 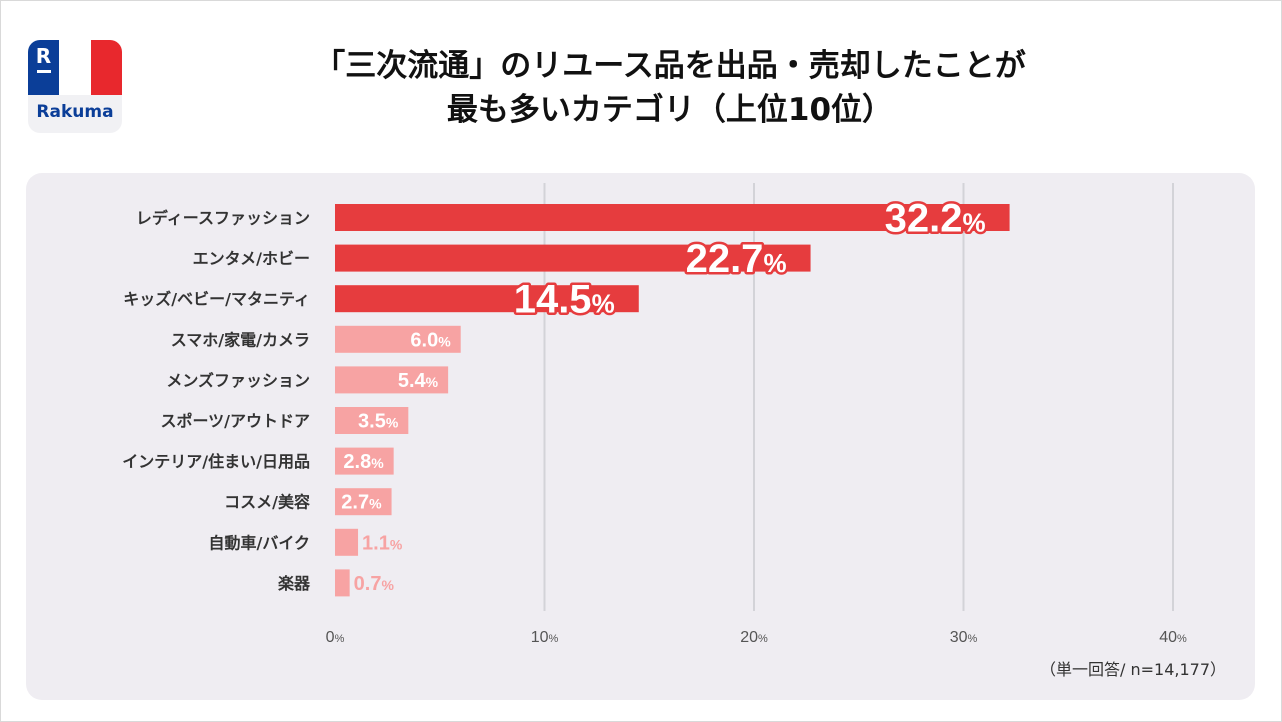 What do you see at coordinates (1132, 669) in the screenshot?
I see `sample-note: （単一回答/ n=14,177）` at bounding box center [1132, 669].